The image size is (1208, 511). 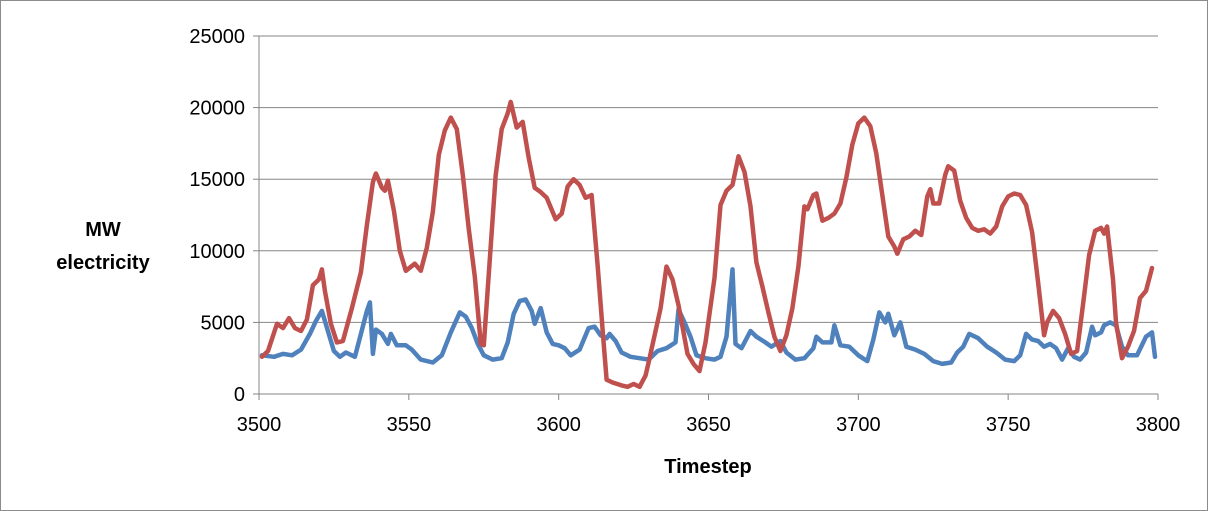 I want to click on x-tick-label-3700: 3700, so click(x=858, y=425).